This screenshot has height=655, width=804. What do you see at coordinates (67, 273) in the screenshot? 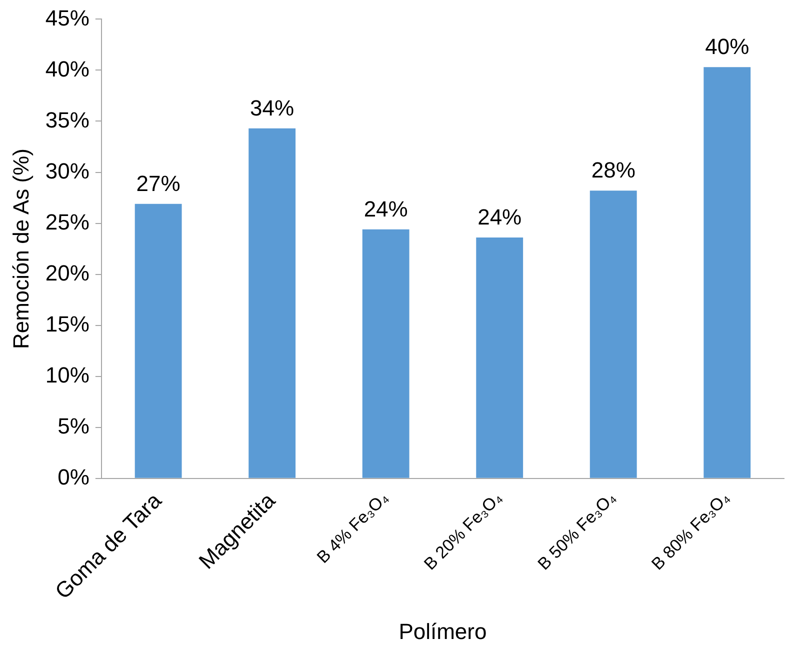
I see `y-tick-label: 20%` at bounding box center [67, 273].